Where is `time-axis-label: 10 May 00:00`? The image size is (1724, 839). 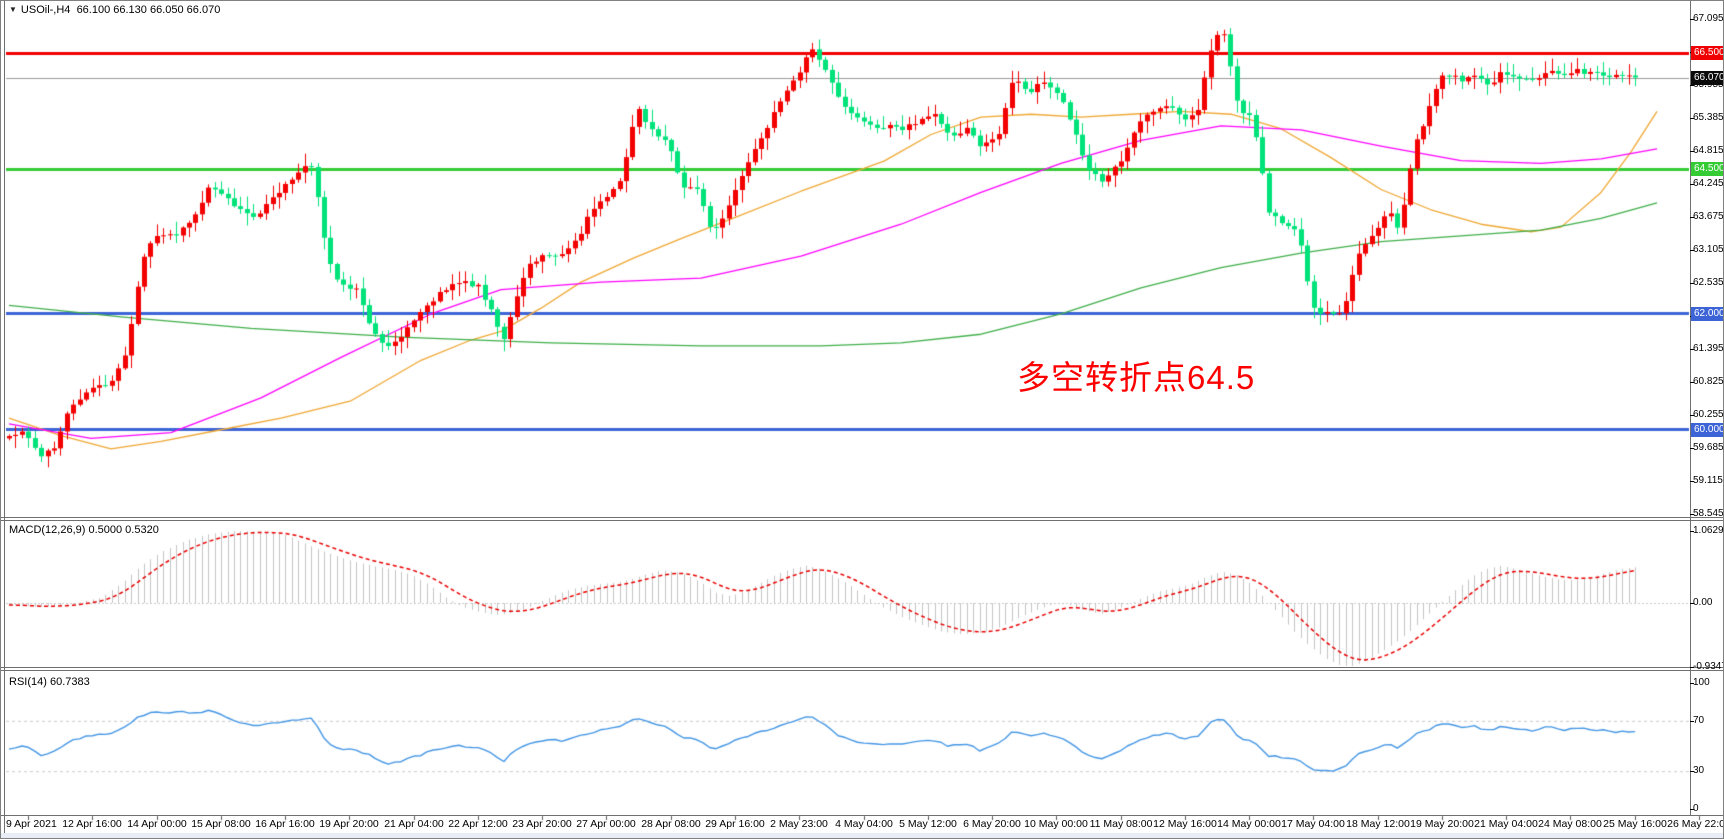 time-axis-label: 10 May 00:00 is located at coordinates (1056, 824).